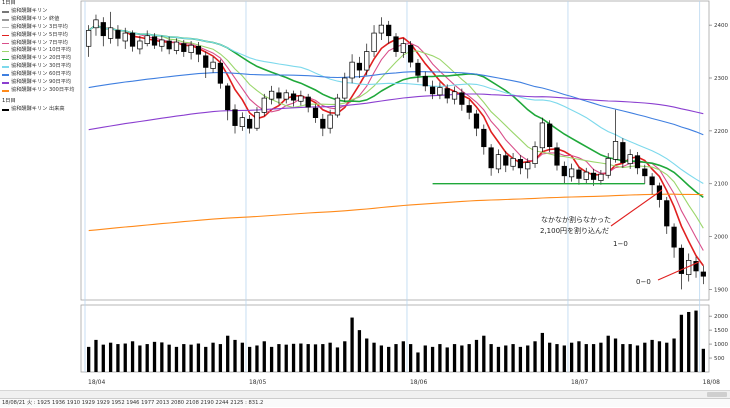 The height and width of the screenshot is (408, 730). What do you see at coordinates (418, 382) in the screenshot?
I see `x-tick-label: 18/06` at bounding box center [418, 382].